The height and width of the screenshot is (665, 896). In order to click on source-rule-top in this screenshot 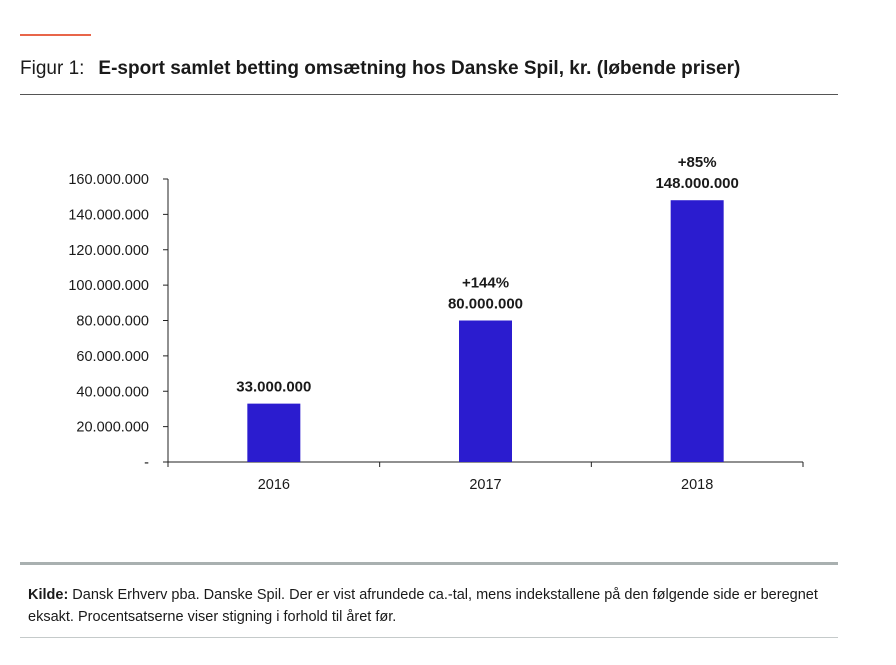, I will do `click(429, 563)`.